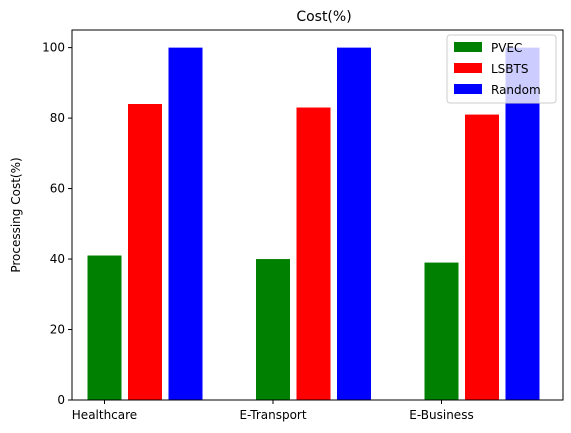  Describe the element at coordinates (57, 330) in the screenshot. I see `y-tick-label: 20` at that location.